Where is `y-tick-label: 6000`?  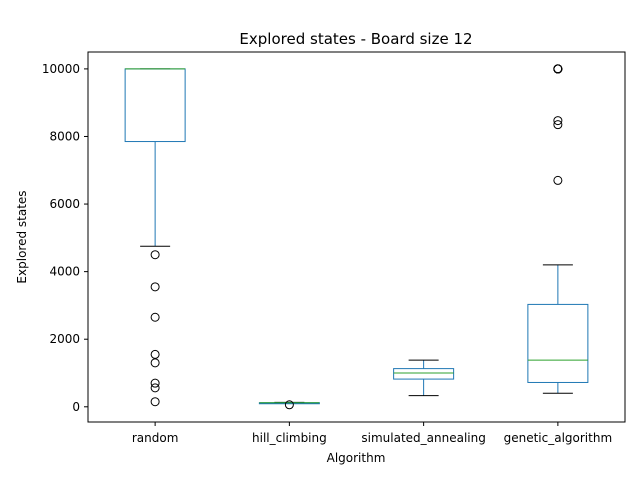 y-tick-label: 6000 is located at coordinates (64, 204).